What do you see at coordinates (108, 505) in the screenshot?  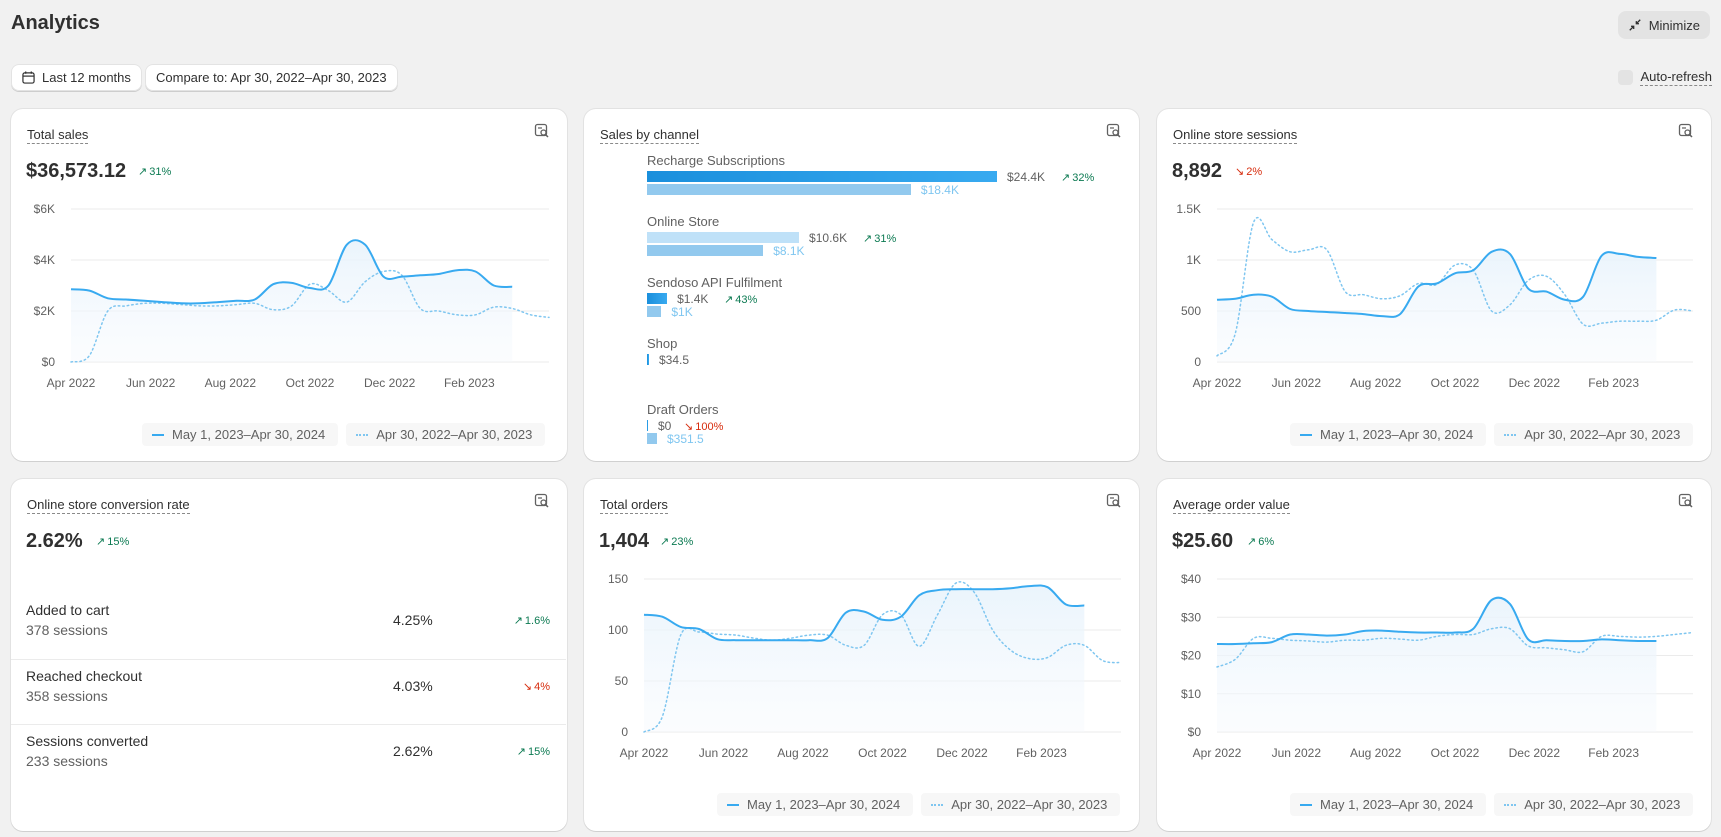 I see `card-title: Online store conversion rate` at bounding box center [108, 505].